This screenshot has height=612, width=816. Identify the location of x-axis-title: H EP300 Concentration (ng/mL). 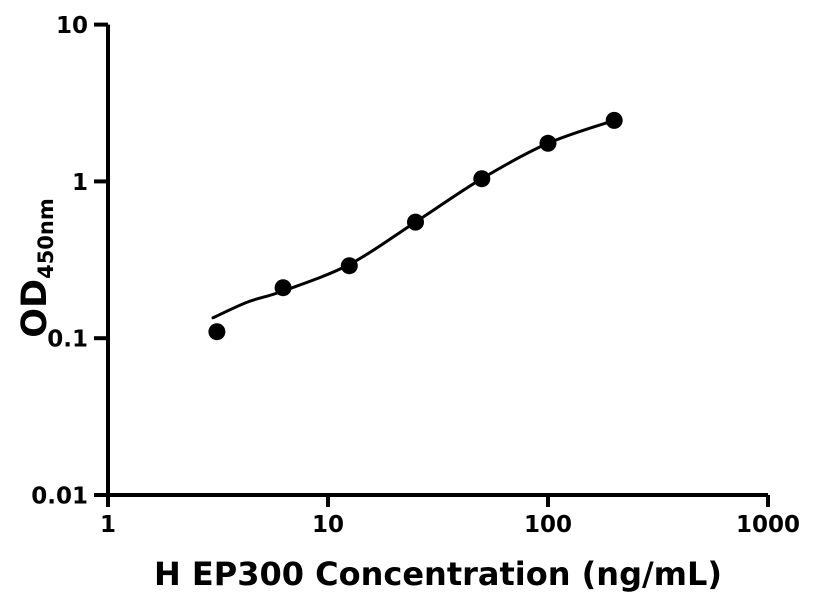
(438, 574).